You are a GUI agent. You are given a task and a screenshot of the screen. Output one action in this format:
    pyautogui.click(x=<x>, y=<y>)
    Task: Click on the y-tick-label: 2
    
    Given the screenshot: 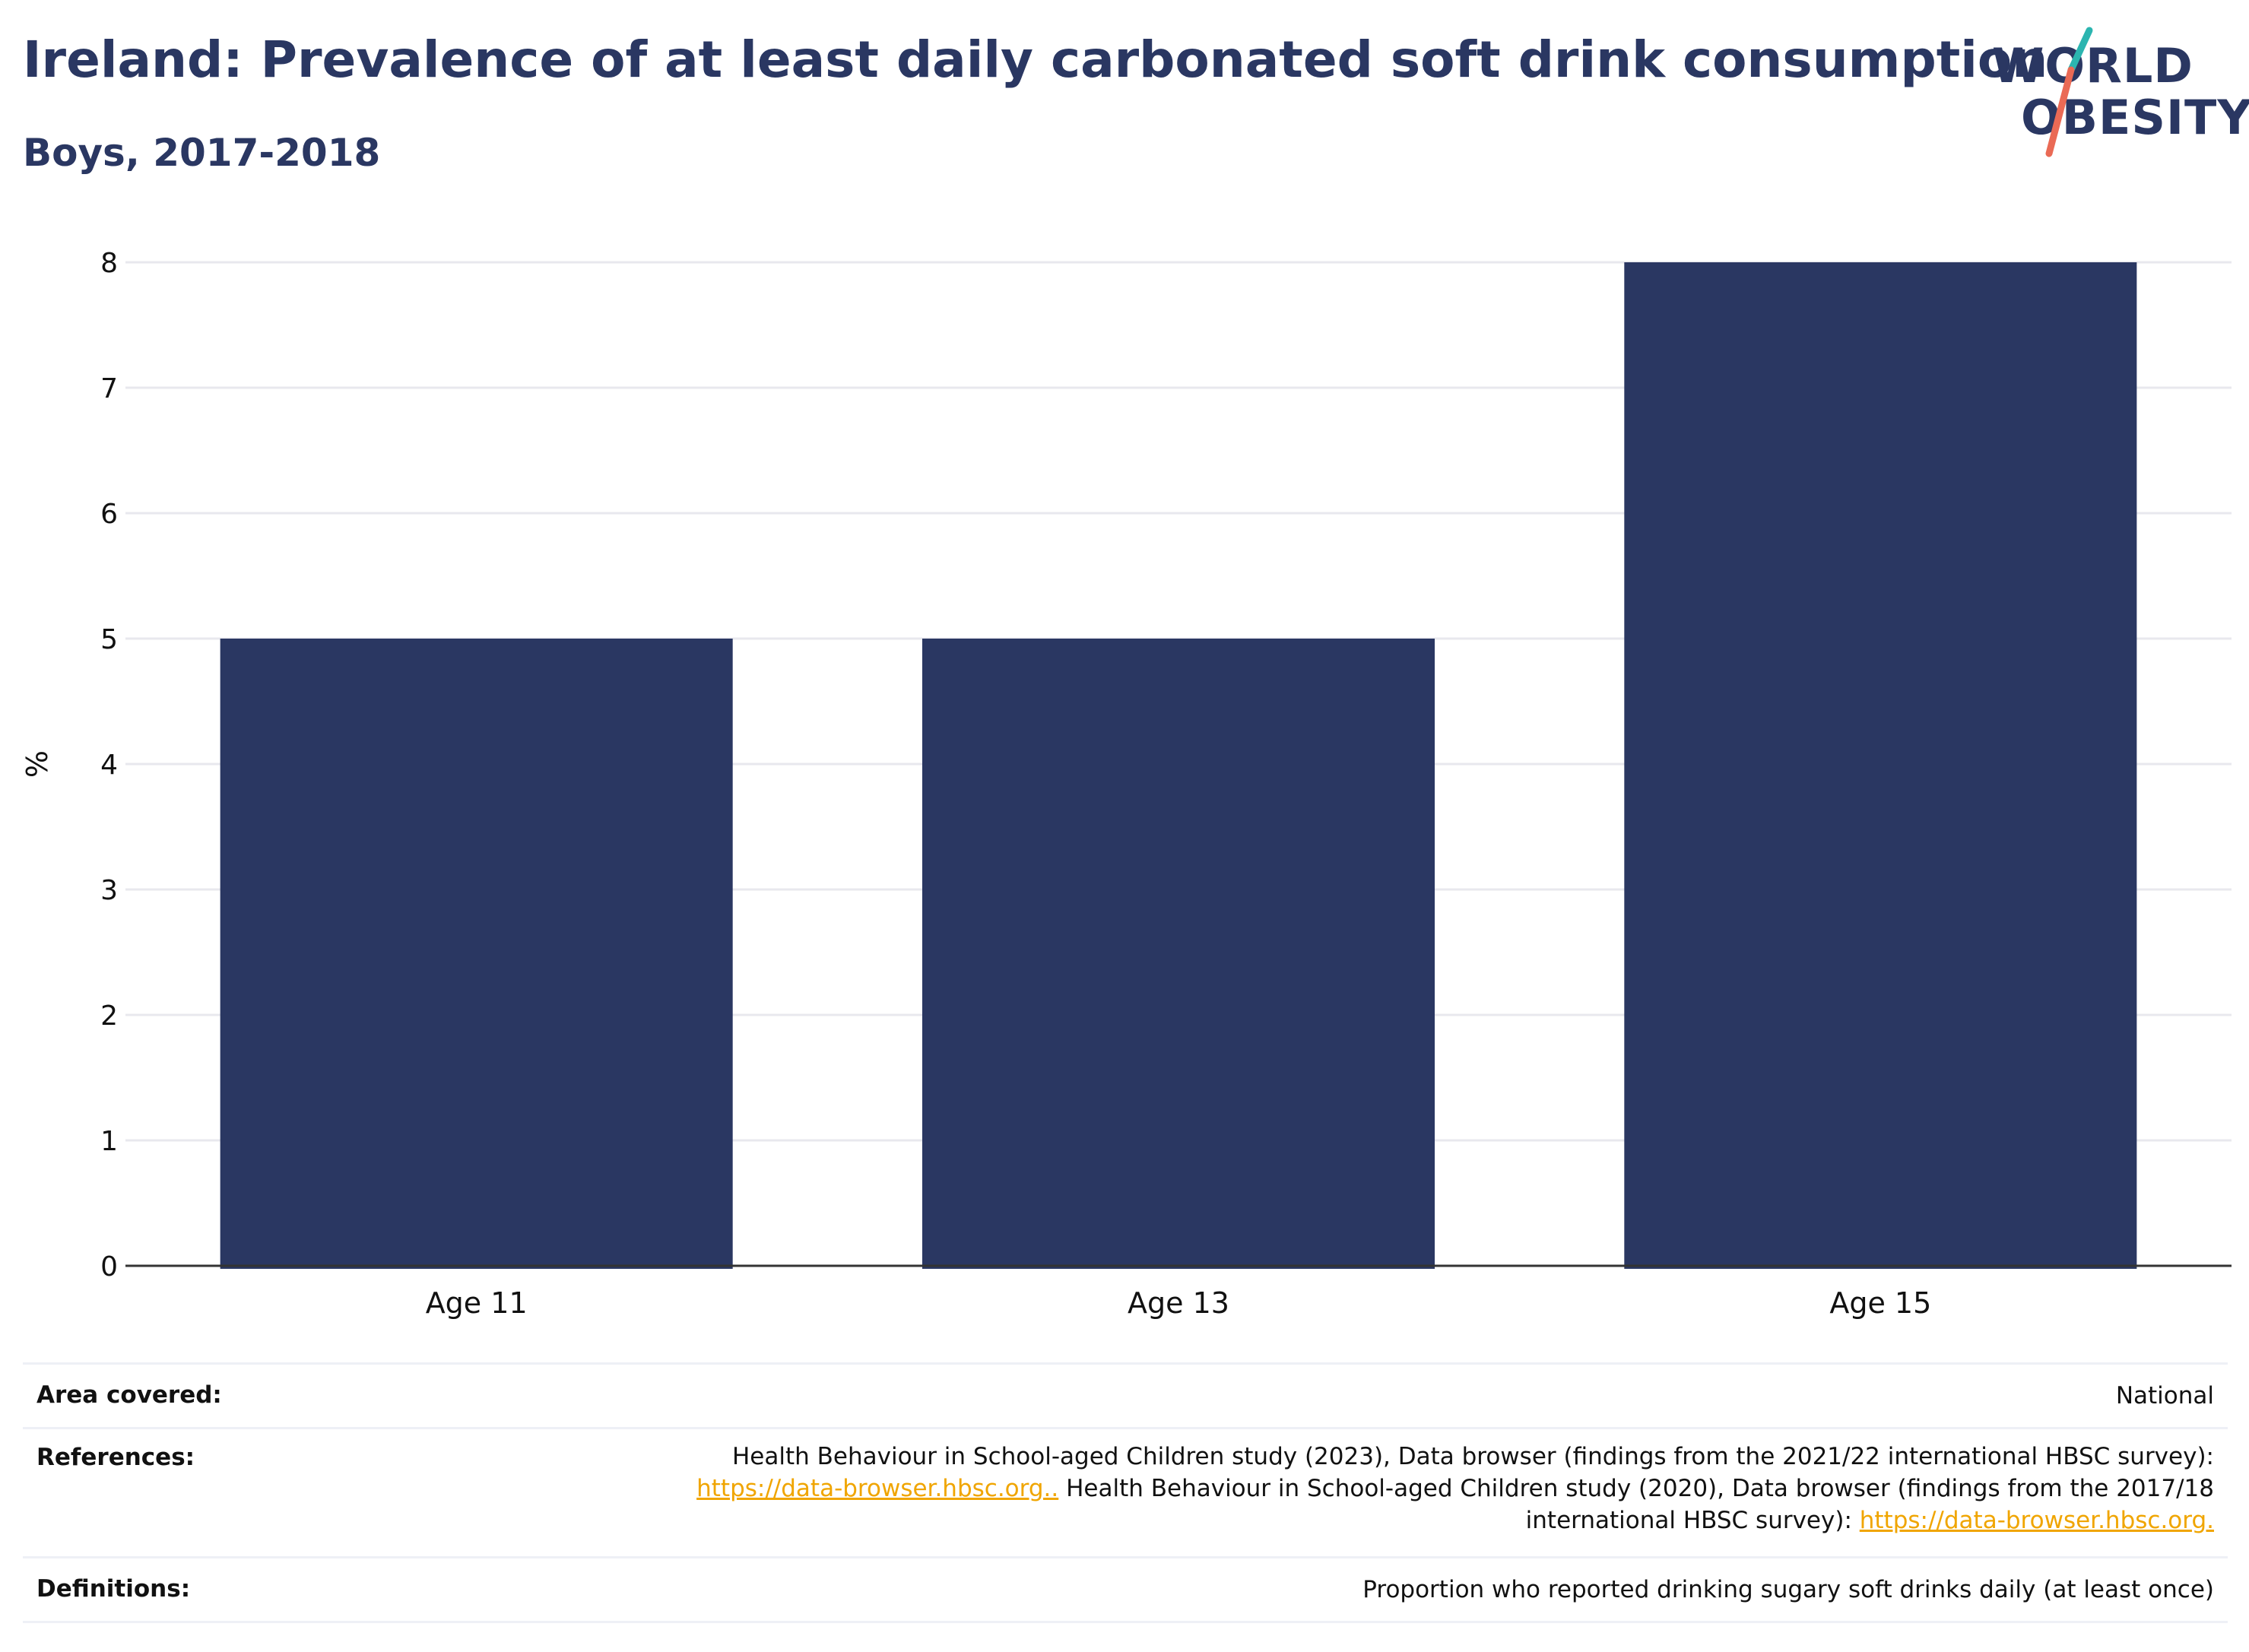 What is the action you would take?
    pyautogui.click(x=109, y=1016)
    